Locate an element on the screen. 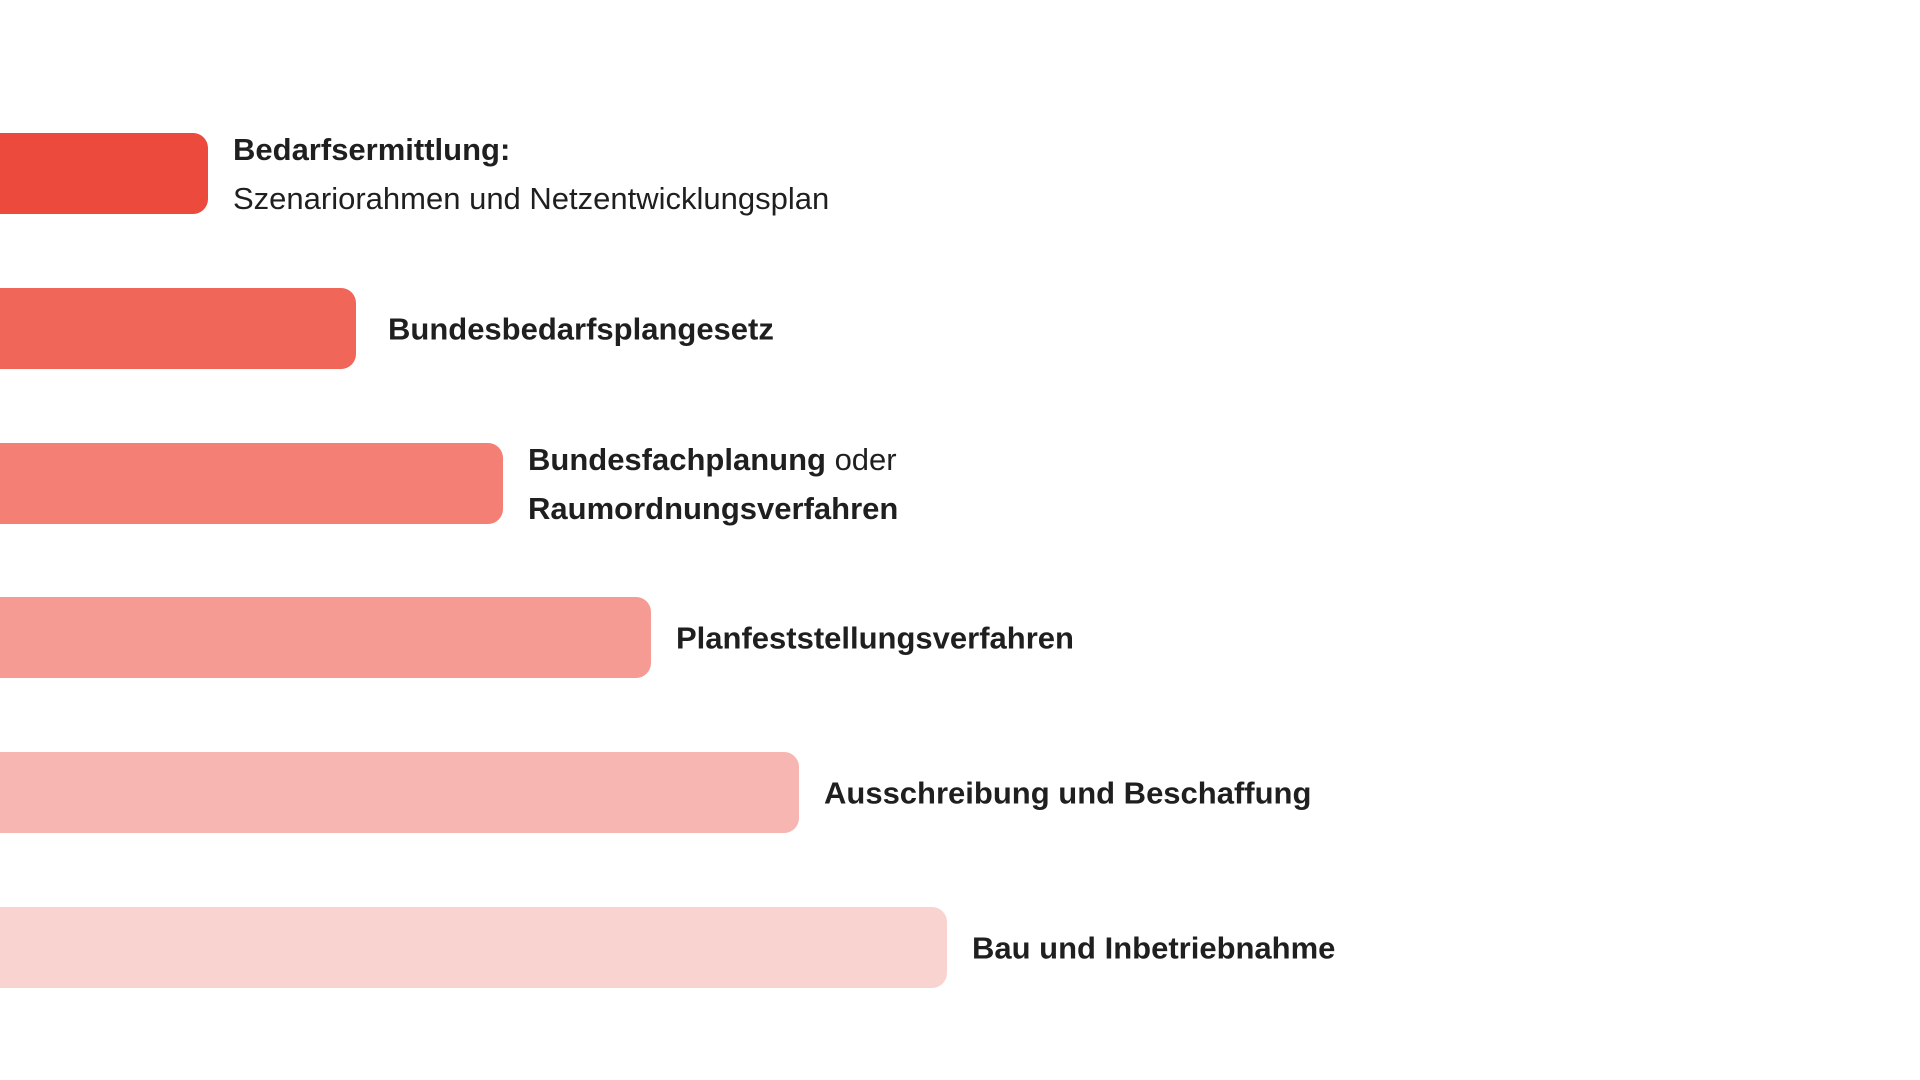 This screenshot has width=1920, height=1080. step-title-alt: Raumordnungsverfahren is located at coordinates (713, 508).